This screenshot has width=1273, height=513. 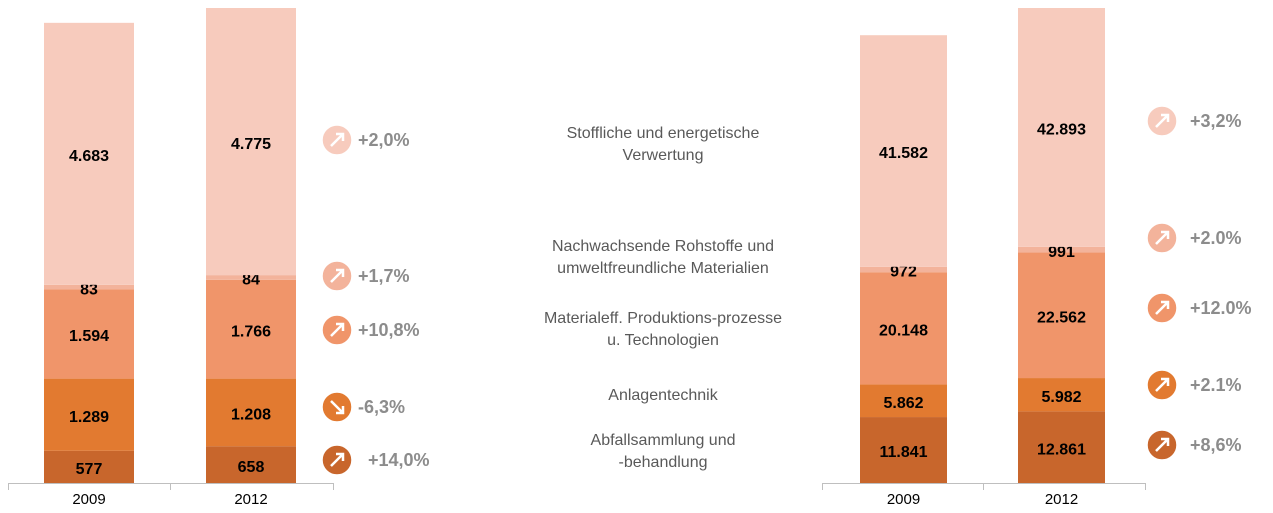 What do you see at coordinates (663, 451) in the screenshot?
I see `segment-label: Abfallsammlung und -behandlung` at bounding box center [663, 451].